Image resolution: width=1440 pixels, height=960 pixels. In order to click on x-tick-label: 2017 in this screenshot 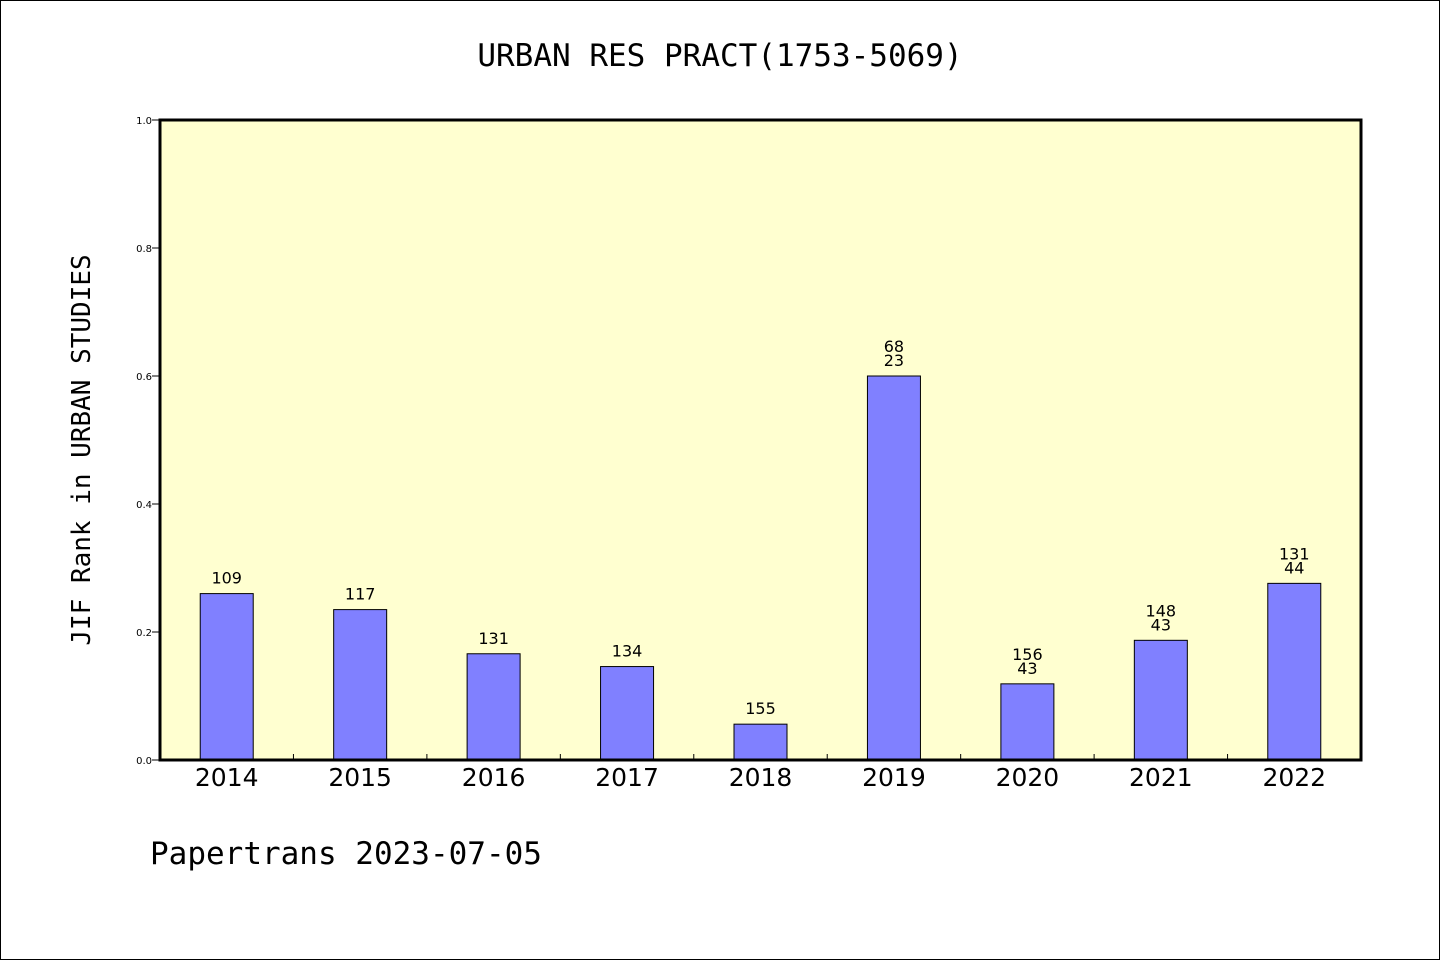, I will do `click(627, 777)`.